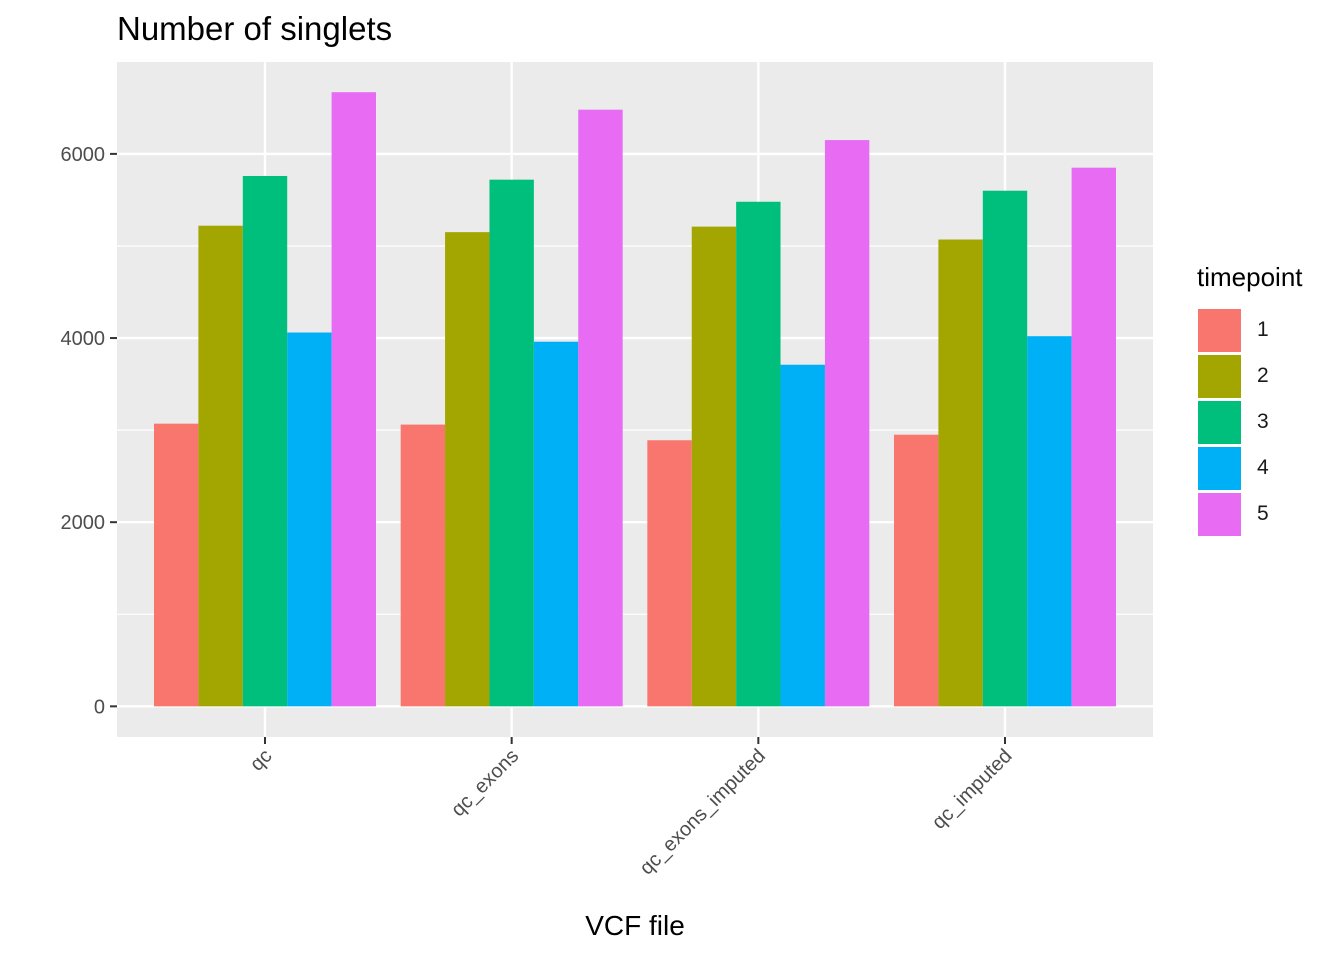 This screenshot has width=1344, height=960. Describe the element at coordinates (1263, 421) in the screenshot. I see `legend-label: 3` at that location.